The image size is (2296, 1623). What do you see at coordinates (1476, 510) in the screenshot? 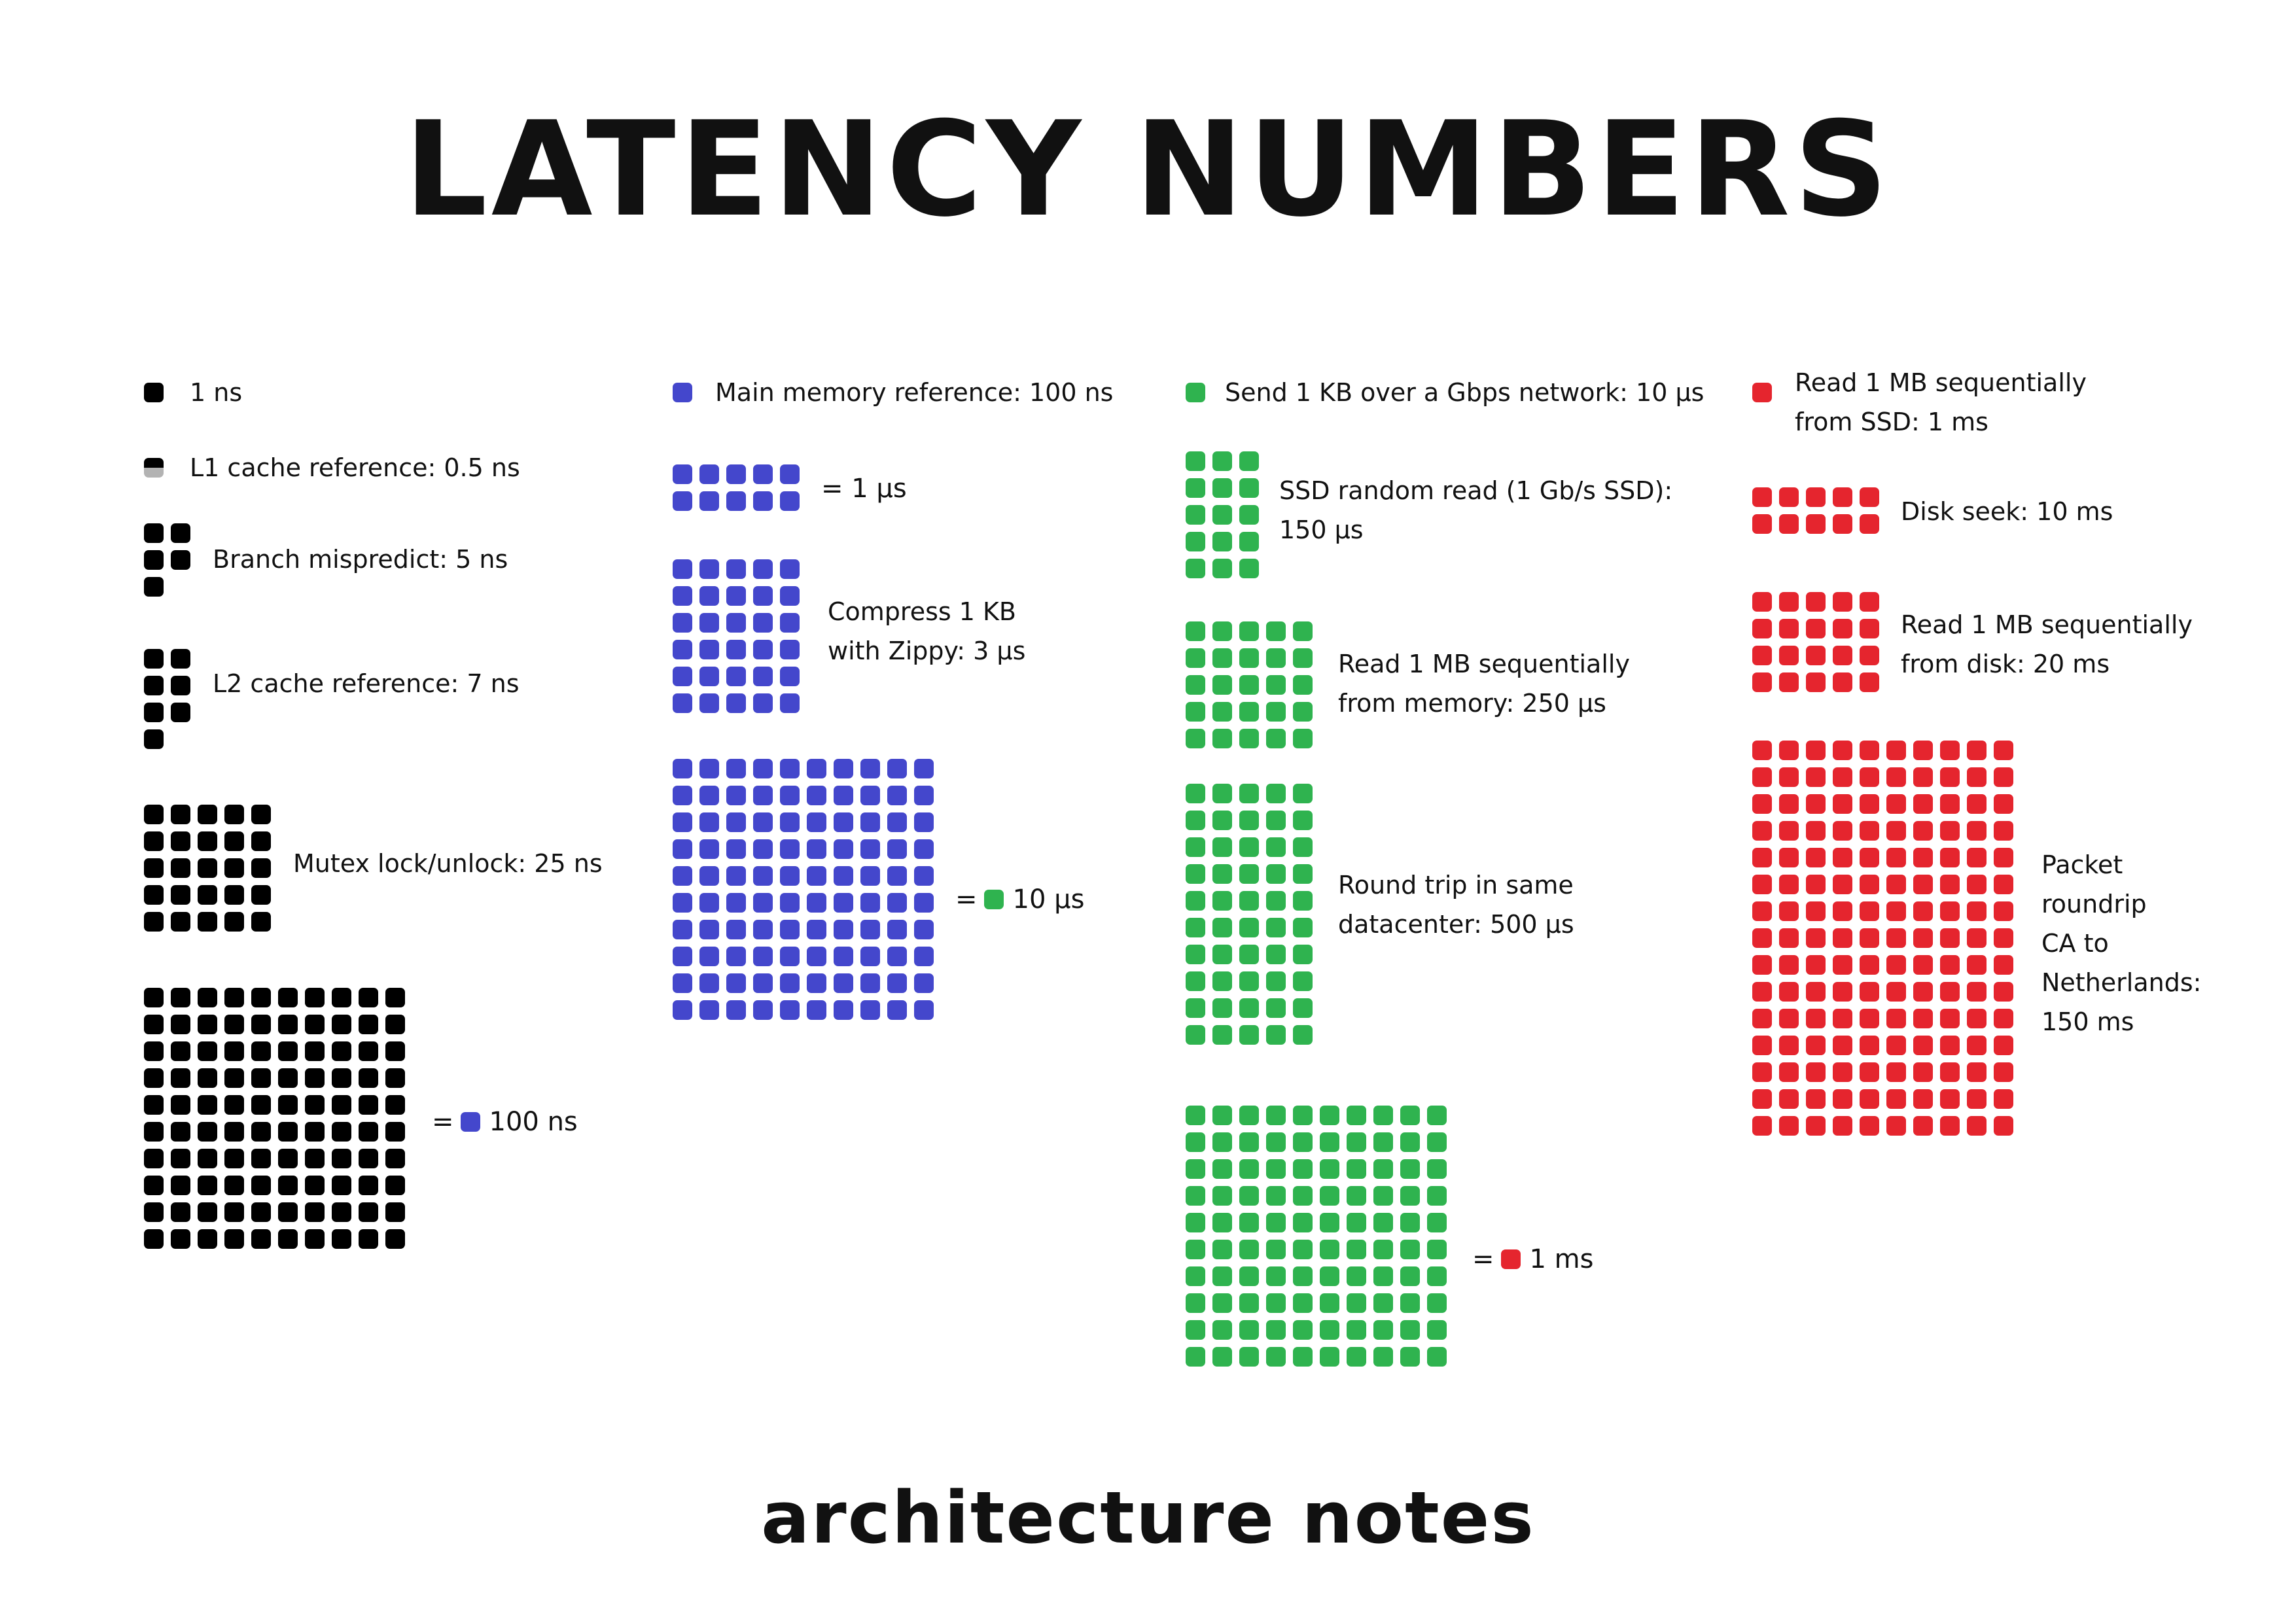
I see `ssd-random-label: SSD random read (1 Gb/s SSD): 150 µs` at bounding box center [1476, 510].